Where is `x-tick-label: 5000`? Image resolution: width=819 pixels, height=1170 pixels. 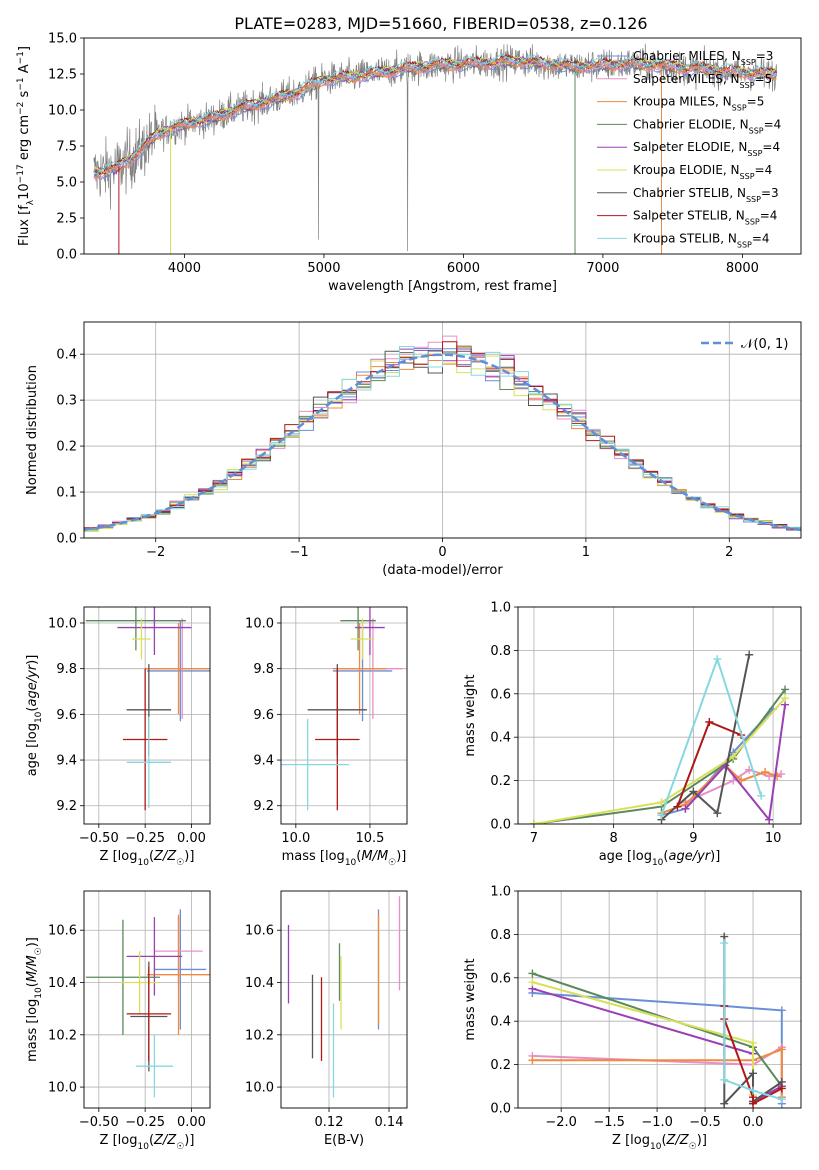
x-tick-label: 5000 is located at coordinates (323, 268).